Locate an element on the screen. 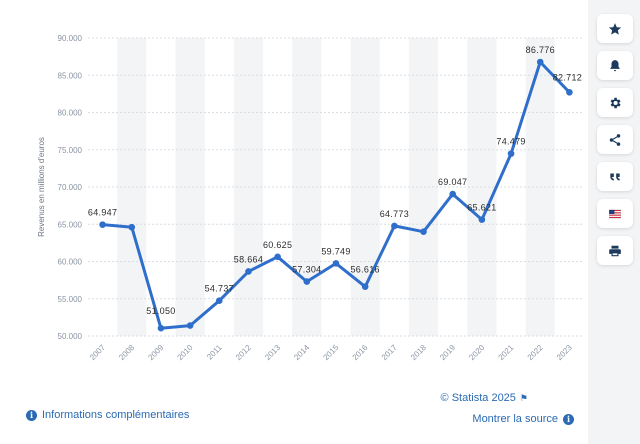 The image size is (640, 444). share-icon is located at coordinates (615, 139).